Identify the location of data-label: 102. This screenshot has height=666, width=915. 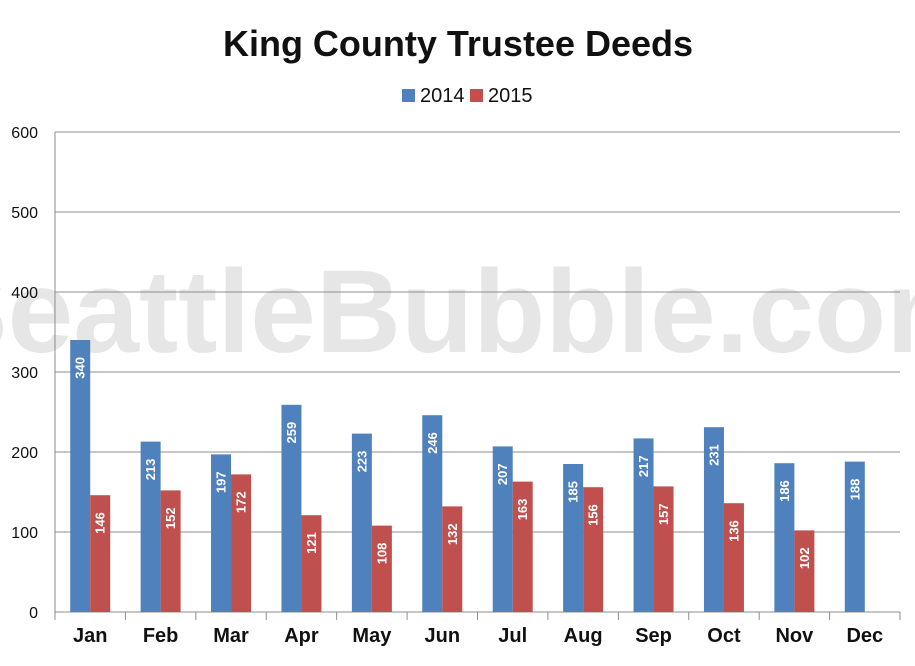
(804, 558).